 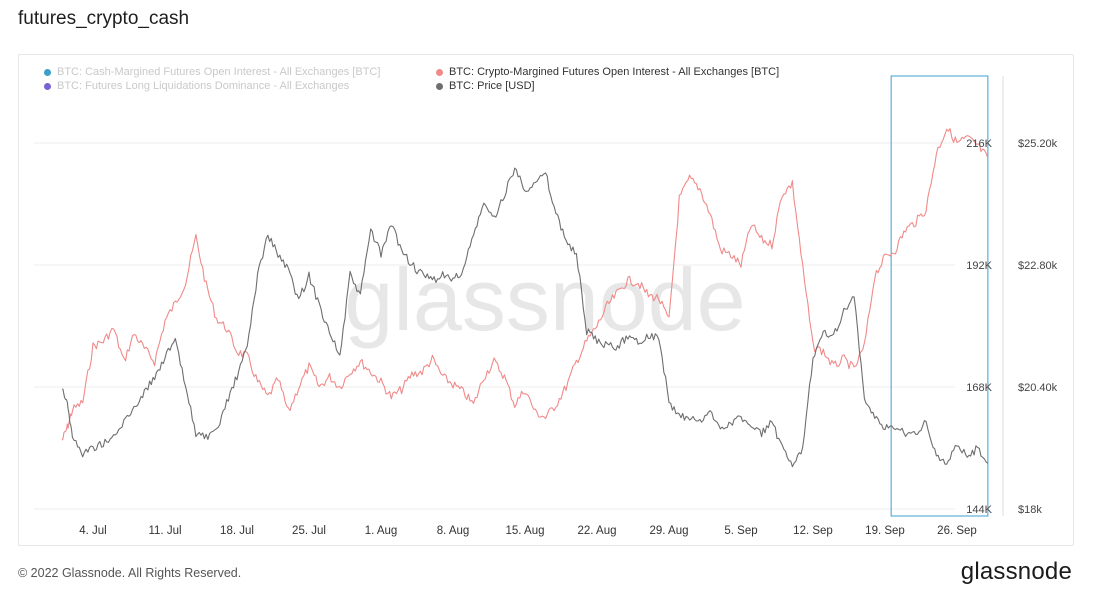 What do you see at coordinates (607, 86) in the screenshot?
I see `legend-item-btc-price: BTC: Price [USD]` at bounding box center [607, 86].